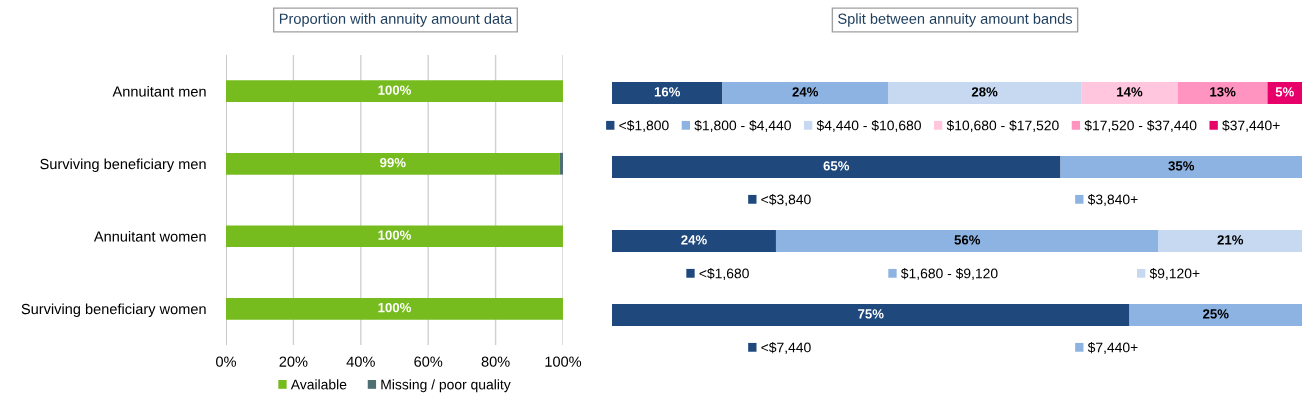 The width and height of the screenshot is (1304, 408). Describe the element at coordinates (868, 125) in the screenshot. I see `legend-label: $4,440 - $10,680` at that location.